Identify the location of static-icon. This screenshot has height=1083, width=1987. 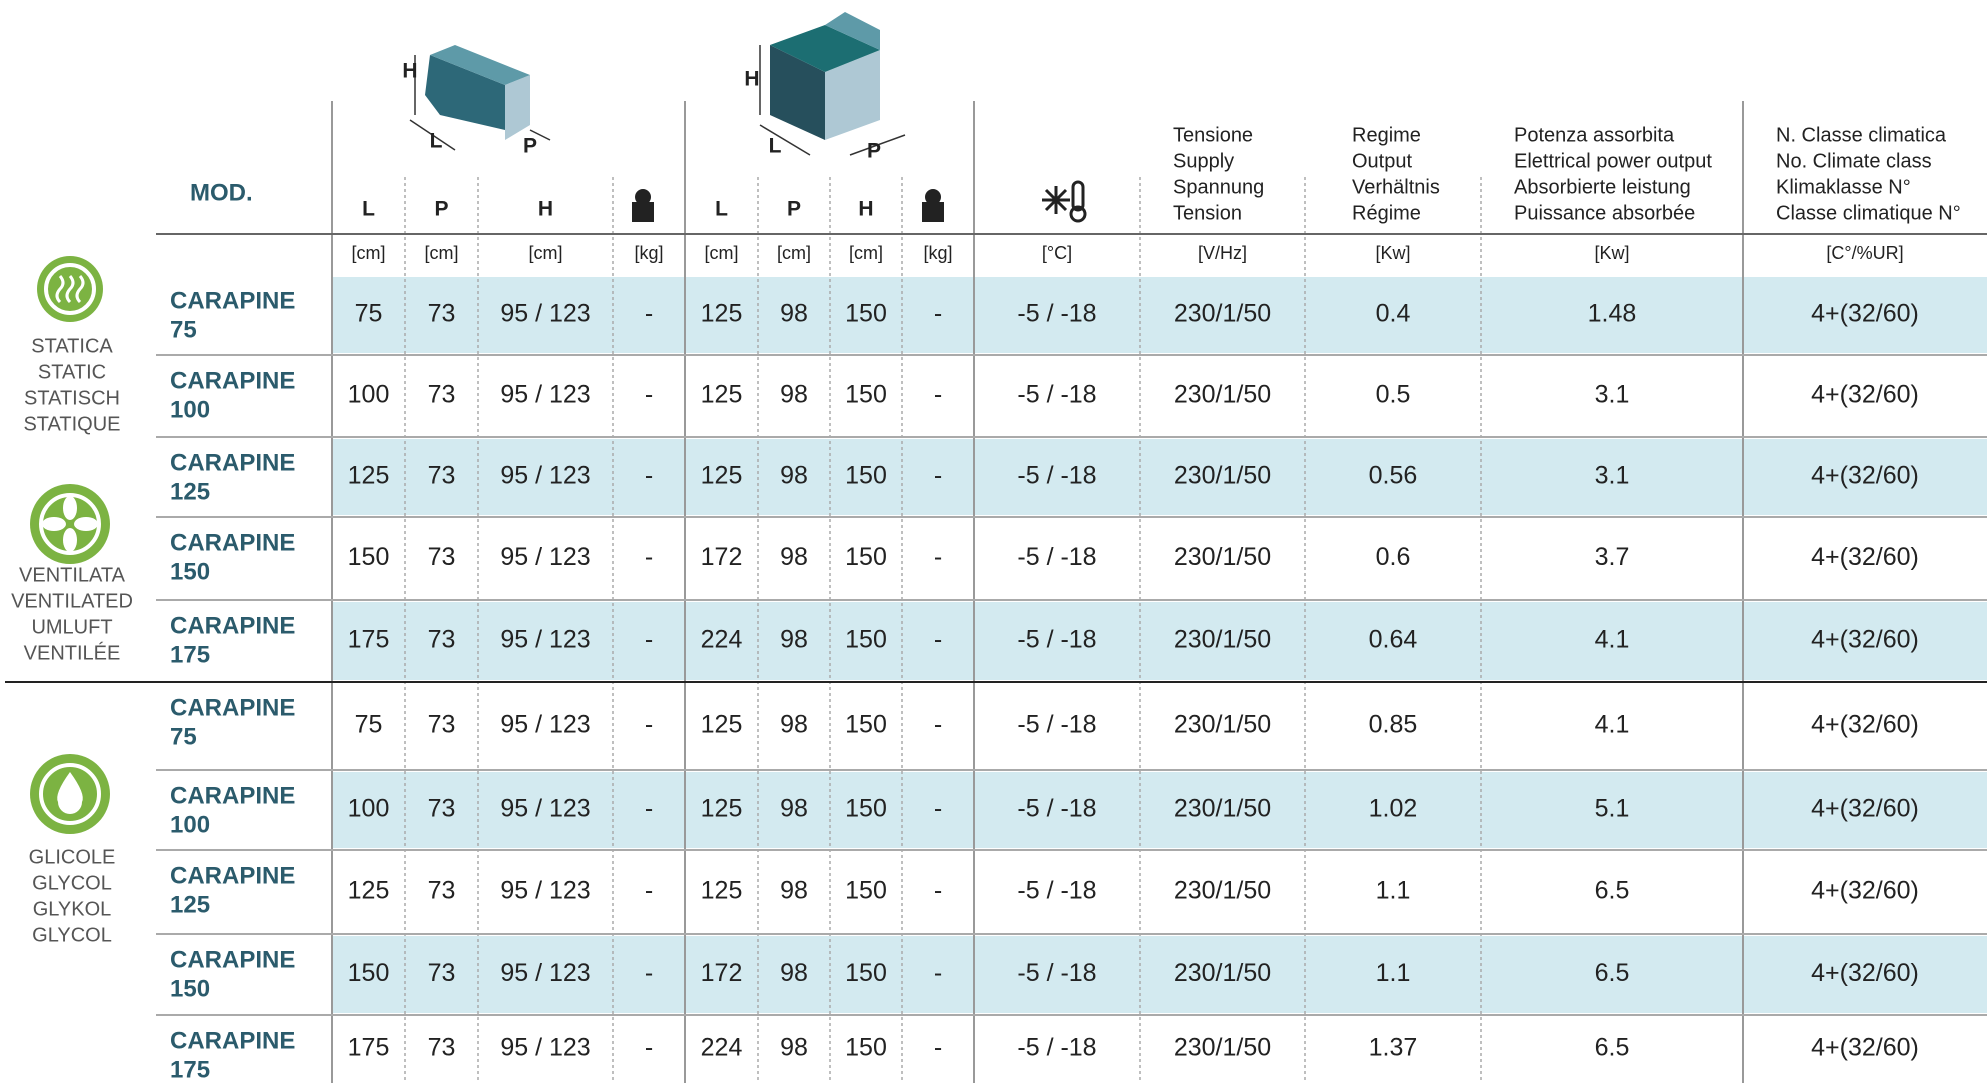
(70, 289).